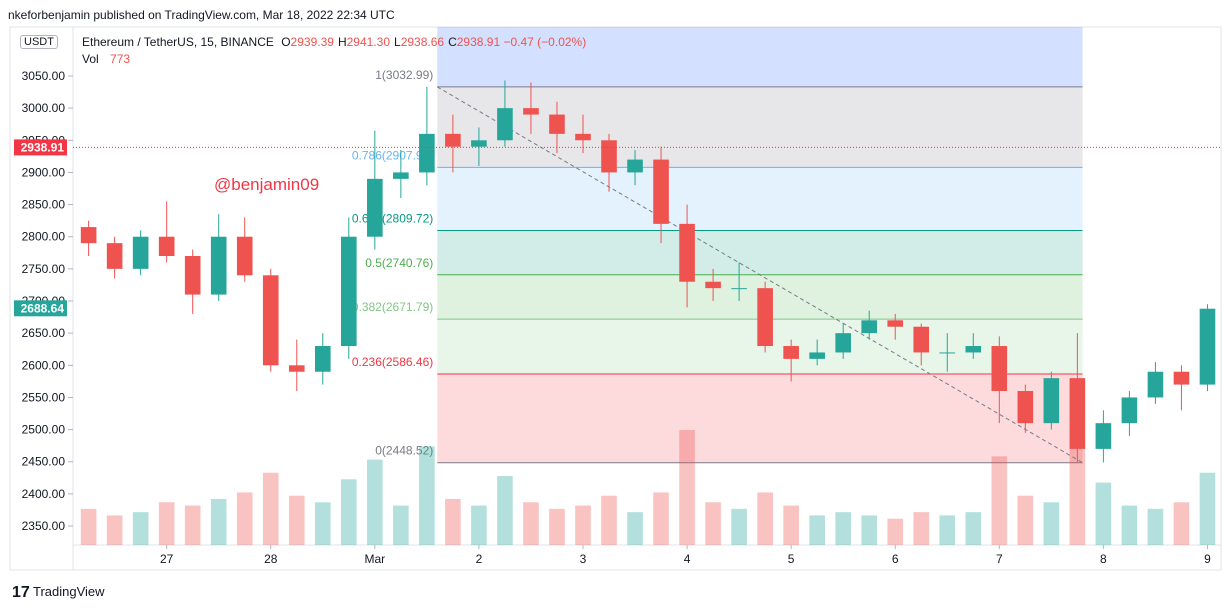 This screenshot has width=1231, height=608. Describe the element at coordinates (374, 559) in the screenshot. I see `x-tick-label: Mar` at that location.